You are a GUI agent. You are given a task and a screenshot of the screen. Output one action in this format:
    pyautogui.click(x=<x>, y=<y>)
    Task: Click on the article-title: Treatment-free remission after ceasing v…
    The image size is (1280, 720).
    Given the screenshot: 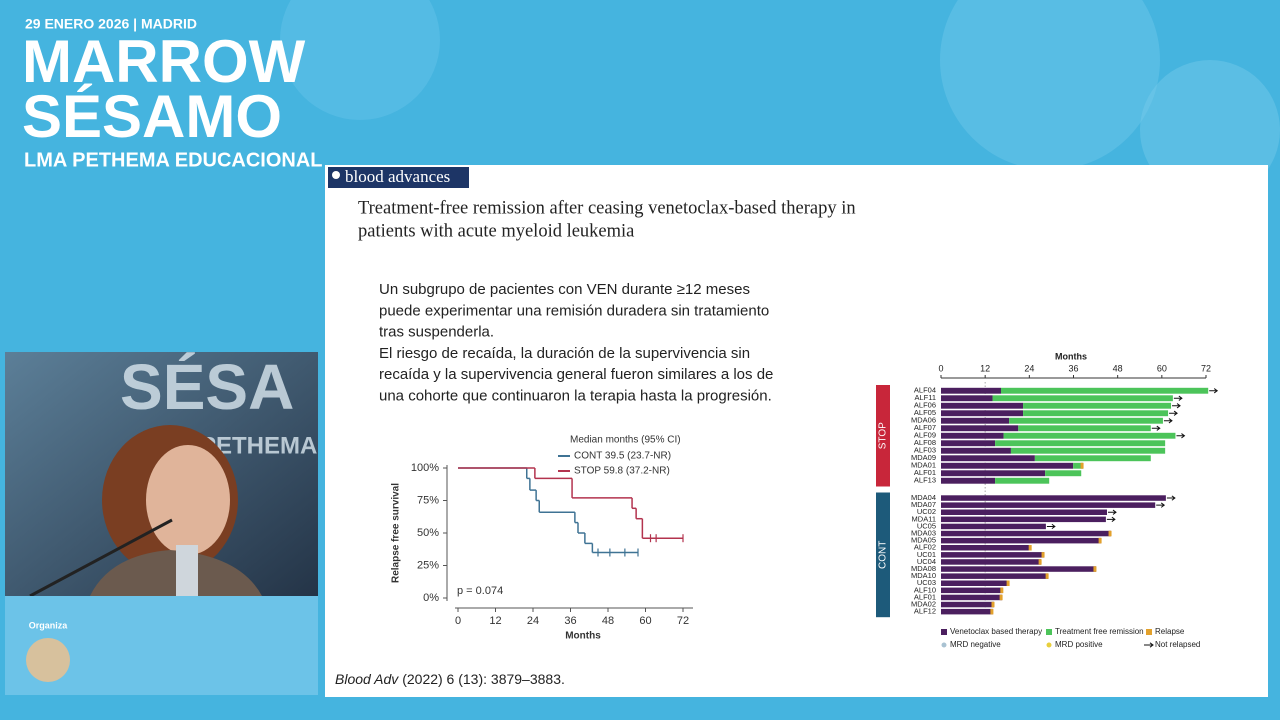 What is the action you would take?
    pyautogui.click(x=607, y=208)
    